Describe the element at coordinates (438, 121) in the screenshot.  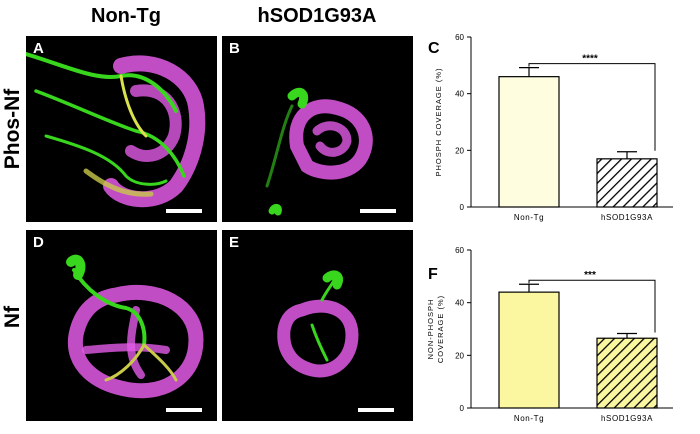
I see `chart-c-ylabel: PHOSPH COVERAGE (%)` at that location.